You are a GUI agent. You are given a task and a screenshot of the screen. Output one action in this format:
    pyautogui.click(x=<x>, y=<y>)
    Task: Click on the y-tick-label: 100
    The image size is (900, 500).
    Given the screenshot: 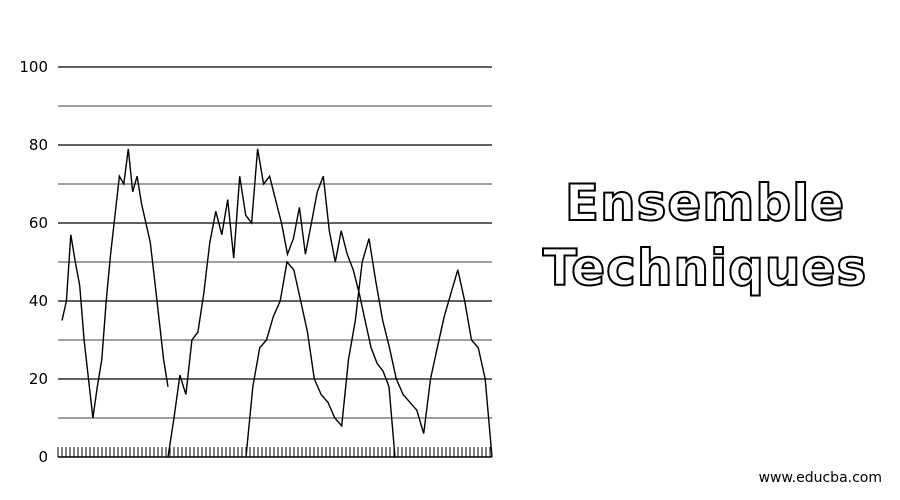 What is the action you would take?
    pyautogui.click(x=33, y=67)
    